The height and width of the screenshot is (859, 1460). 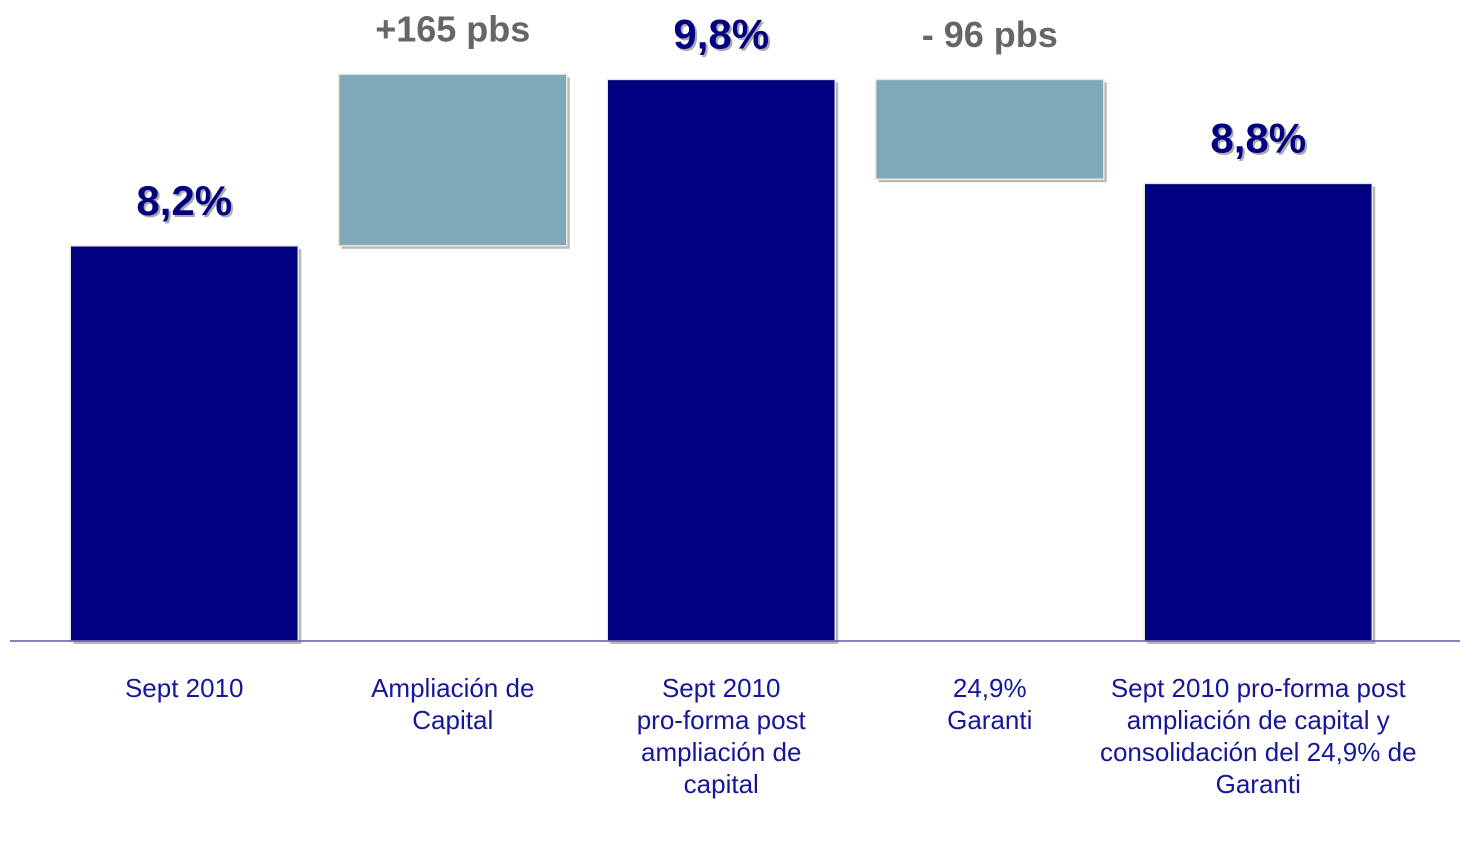 I want to click on value-label-shadow: 8,2%, so click(x=186, y=202).